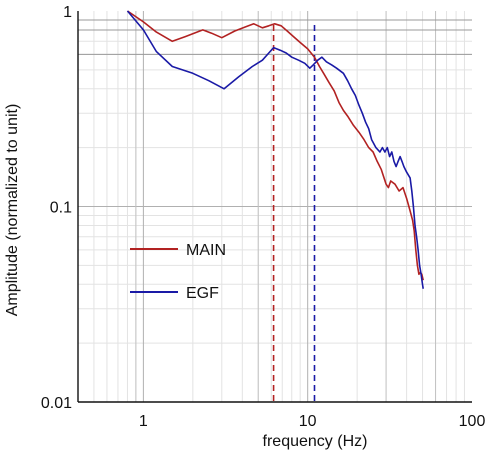 This screenshot has width=498, height=466. What do you see at coordinates (275, 37) in the screenshot?
I see `reference-lines` at bounding box center [275, 37].